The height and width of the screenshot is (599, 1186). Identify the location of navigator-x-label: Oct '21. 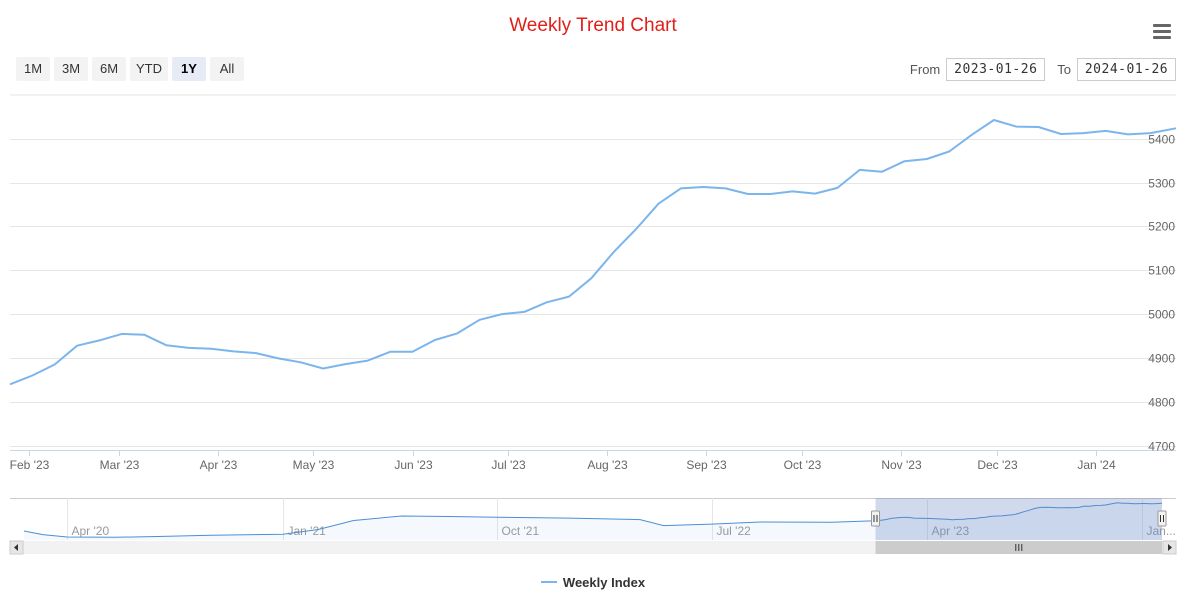
(521, 531).